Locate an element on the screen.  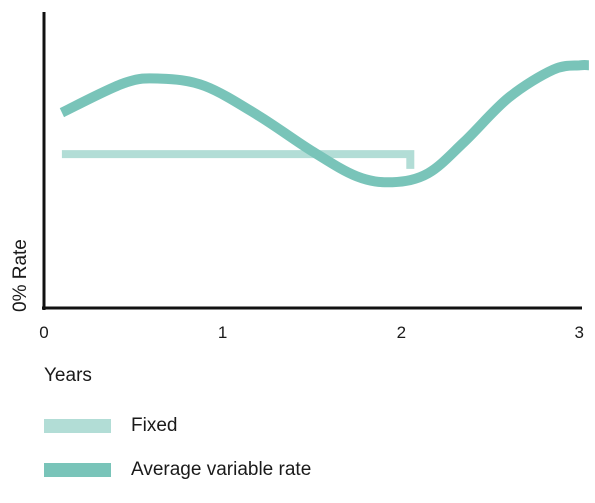
x-tick-label-1: 1 is located at coordinates (222, 332).